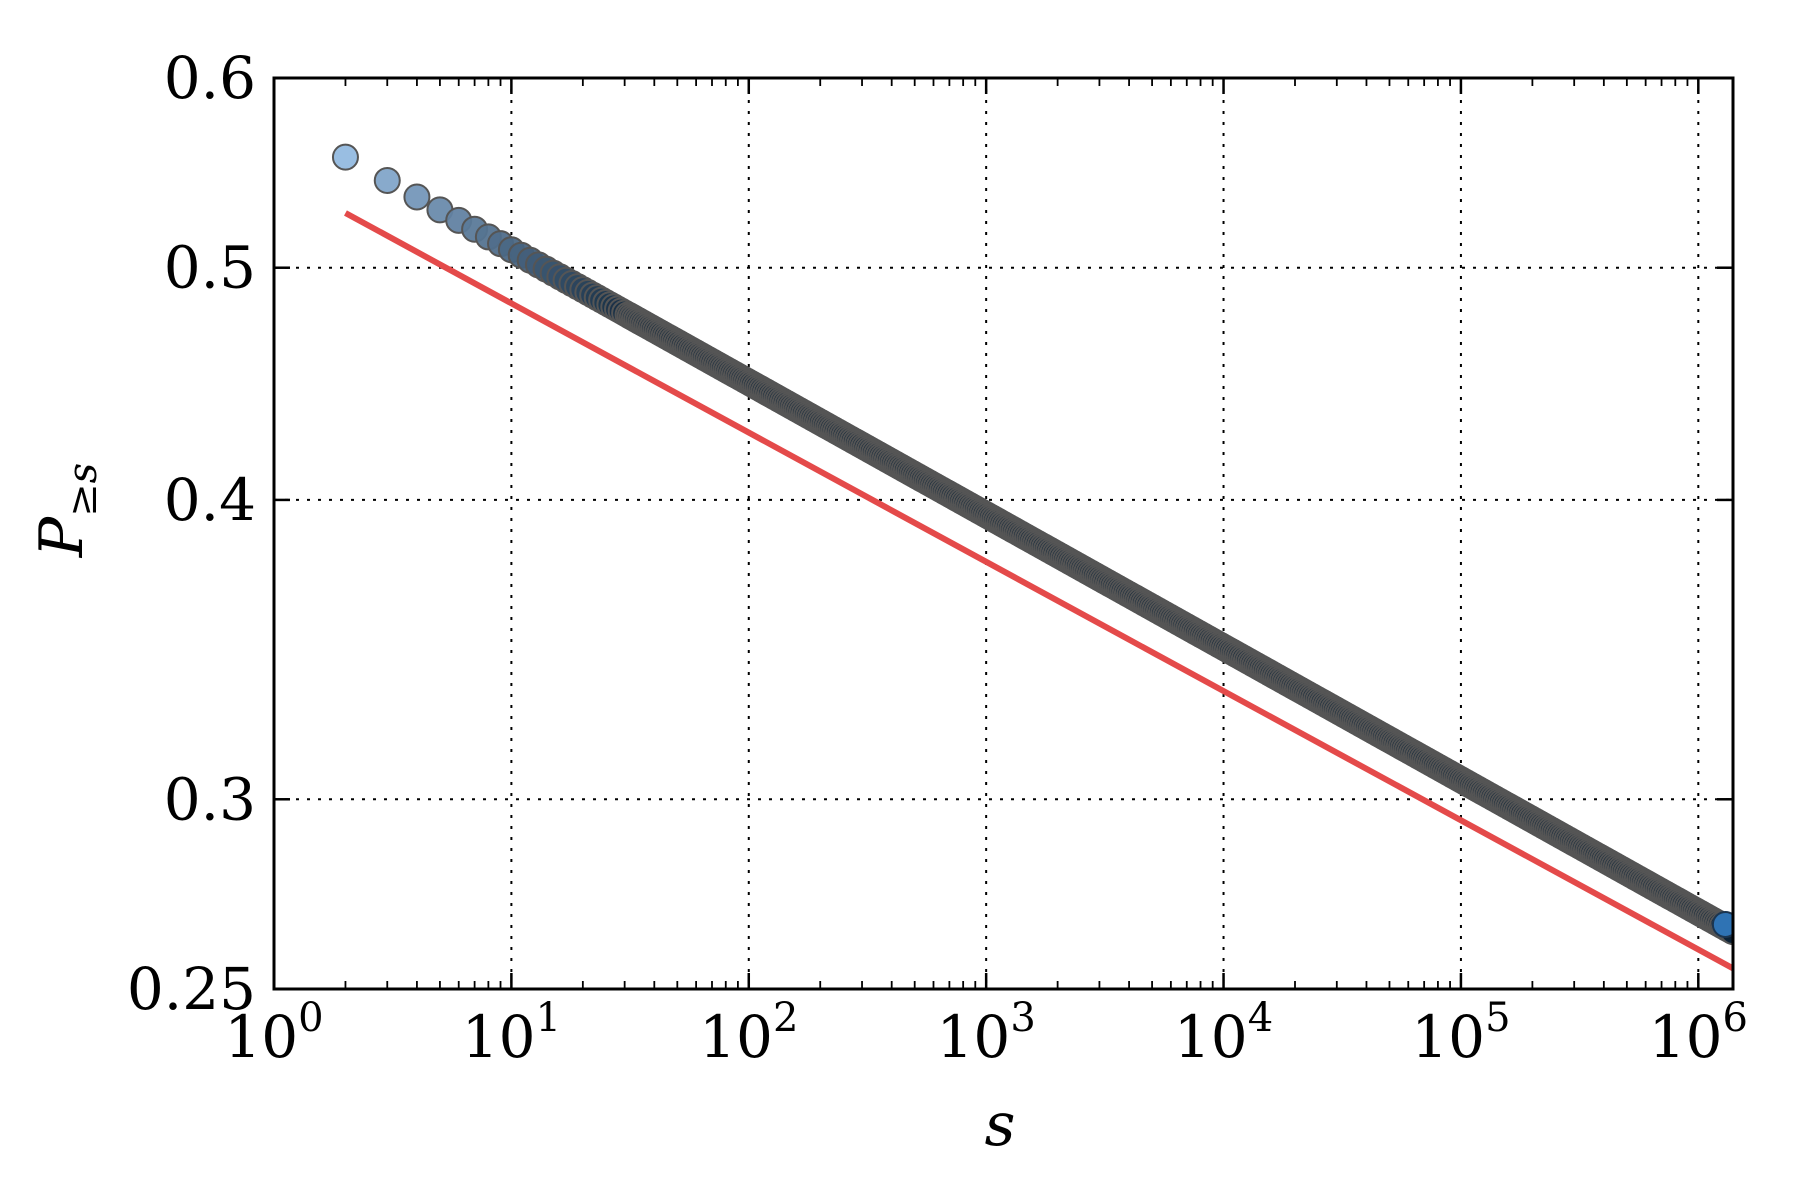  What do you see at coordinates (1722, 924) in the screenshot?
I see `scatter-point-last` at bounding box center [1722, 924].